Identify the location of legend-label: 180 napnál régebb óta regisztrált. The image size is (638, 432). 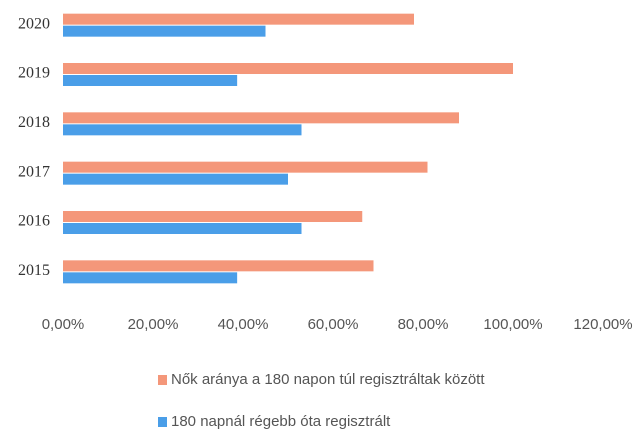
(281, 421).